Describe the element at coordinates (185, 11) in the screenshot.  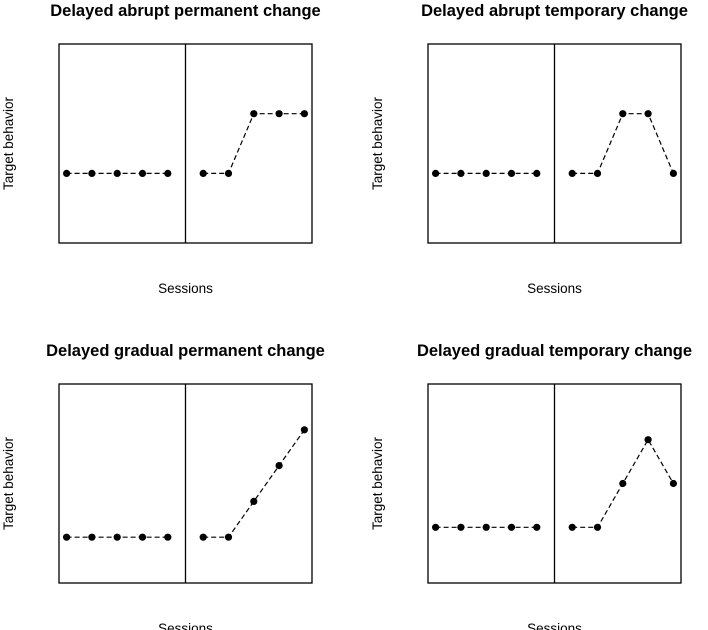
I see `chart-title: Delayed abrupt permanent change` at that location.